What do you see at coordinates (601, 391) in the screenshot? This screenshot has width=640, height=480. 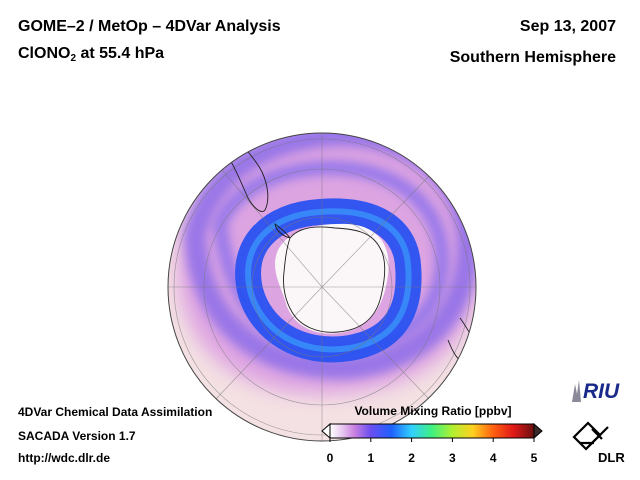 I see `riu-logo-text: RIU` at bounding box center [601, 391].